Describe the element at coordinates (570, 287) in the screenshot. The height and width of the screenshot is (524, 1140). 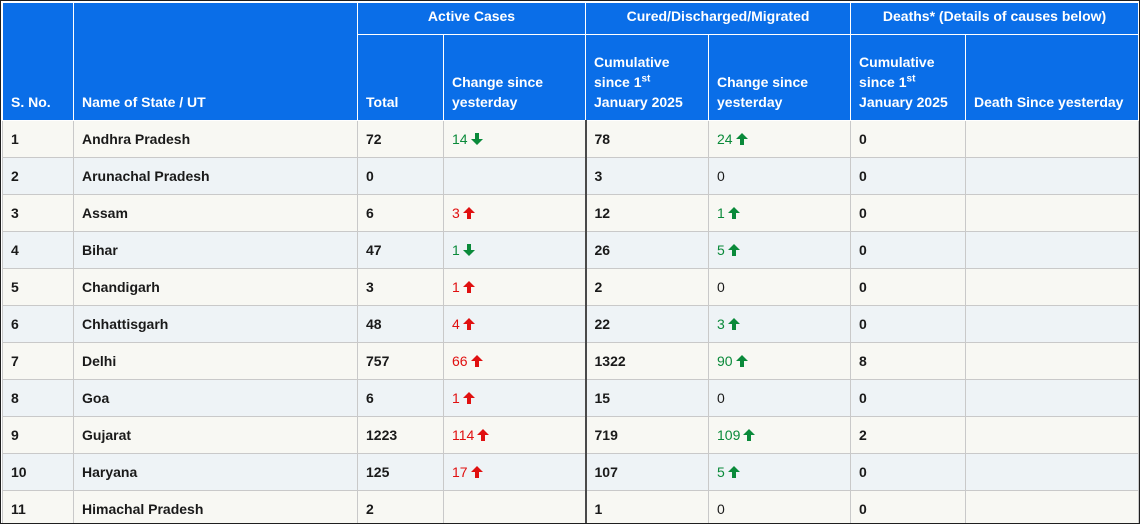
I see `table-row: 5 Chandigarh 3 1 2 0 0` at that location.